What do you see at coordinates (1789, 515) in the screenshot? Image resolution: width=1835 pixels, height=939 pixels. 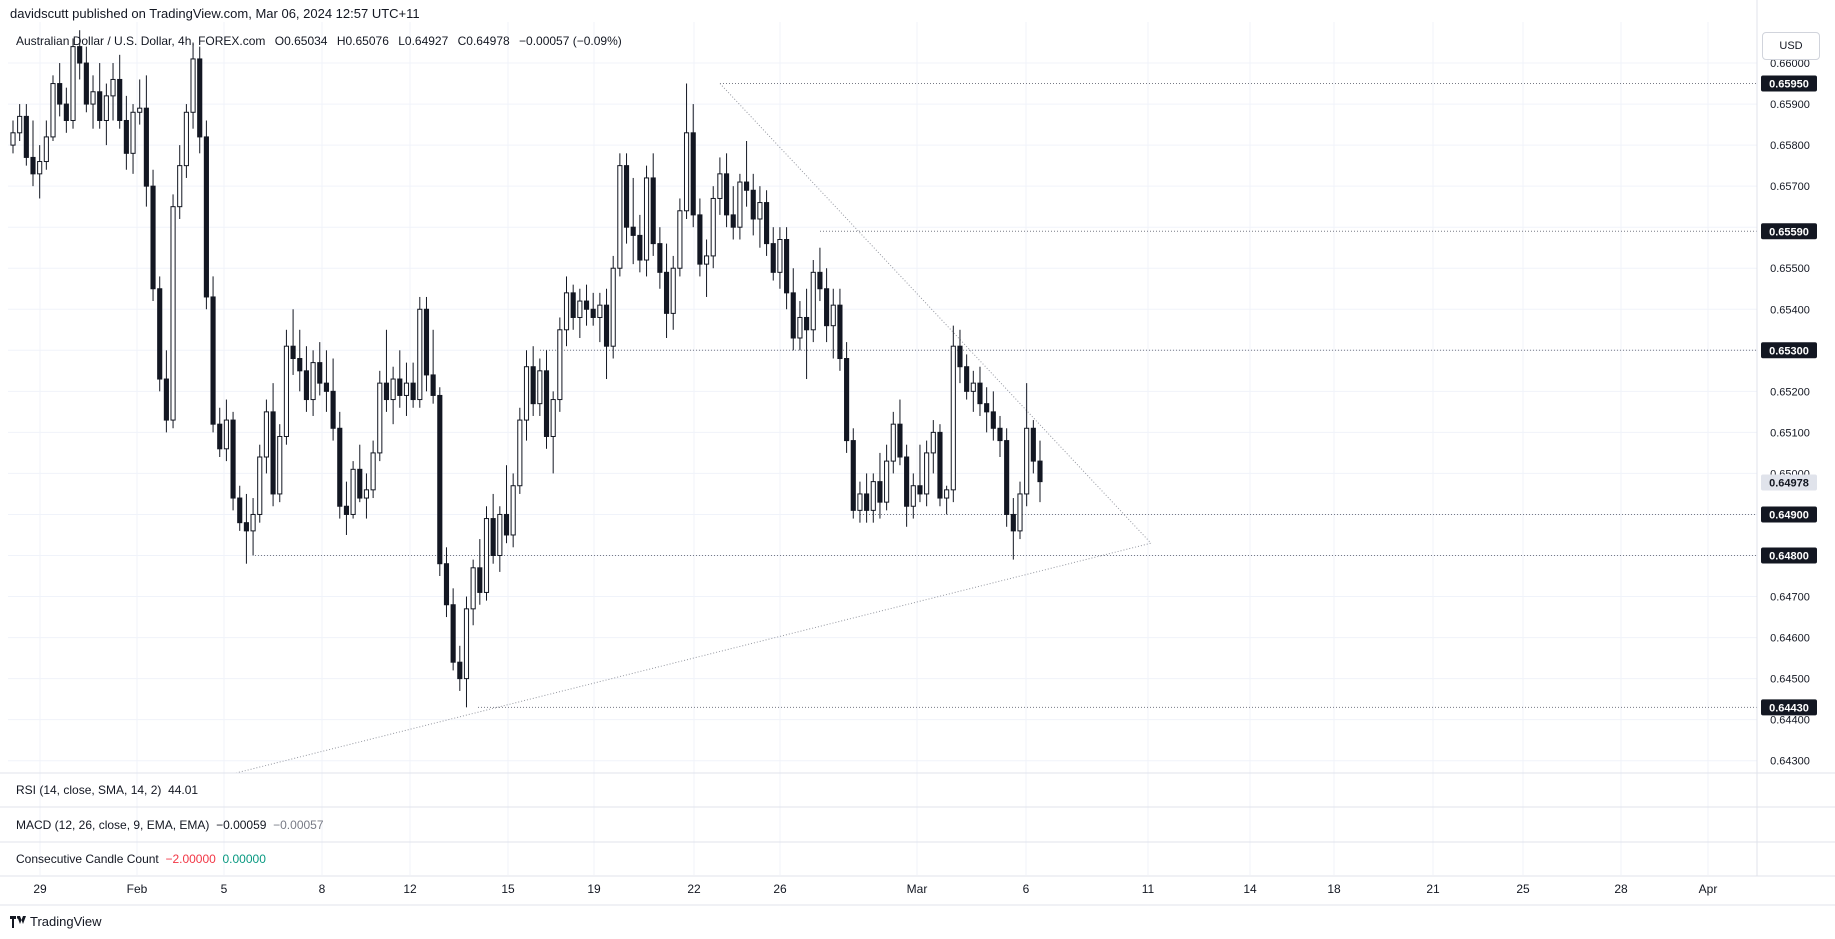 I see `price-label-text: 0.64900` at bounding box center [1789, 515].